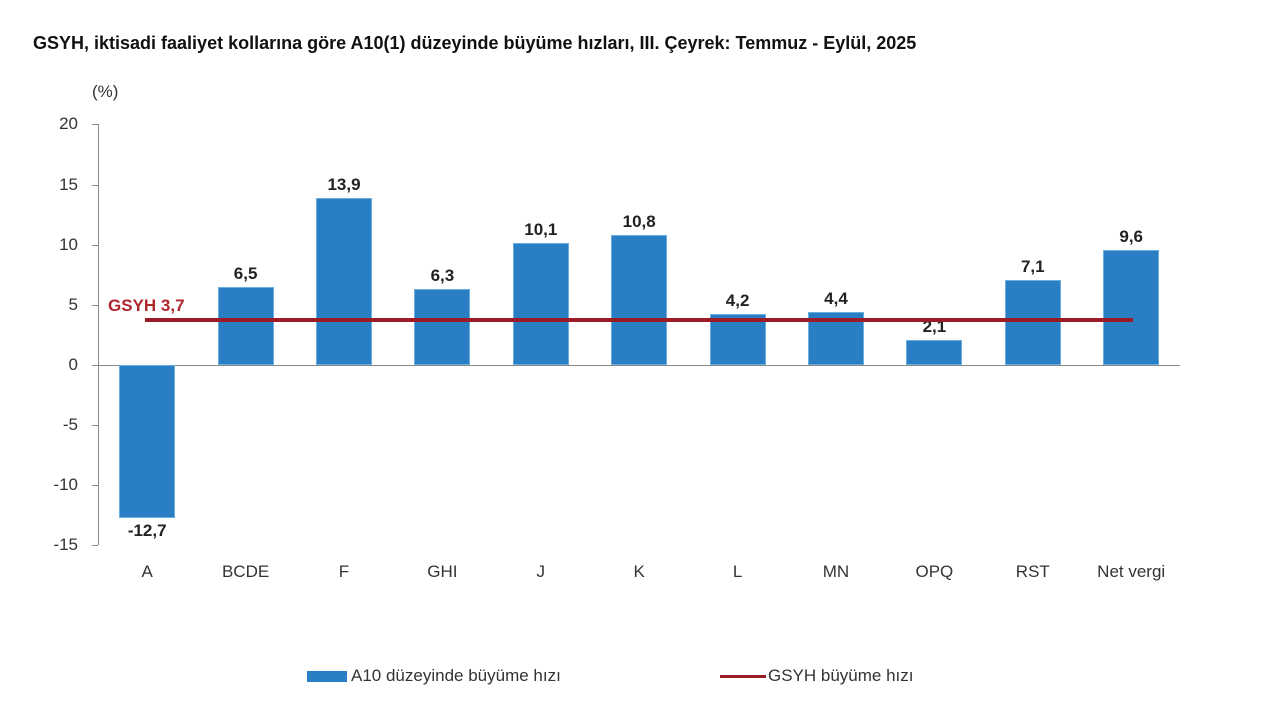  What do you see at coordinates (73, 304) in the screenshot?
I see `y-tick-label: 5` at bounding box center [73, 304].